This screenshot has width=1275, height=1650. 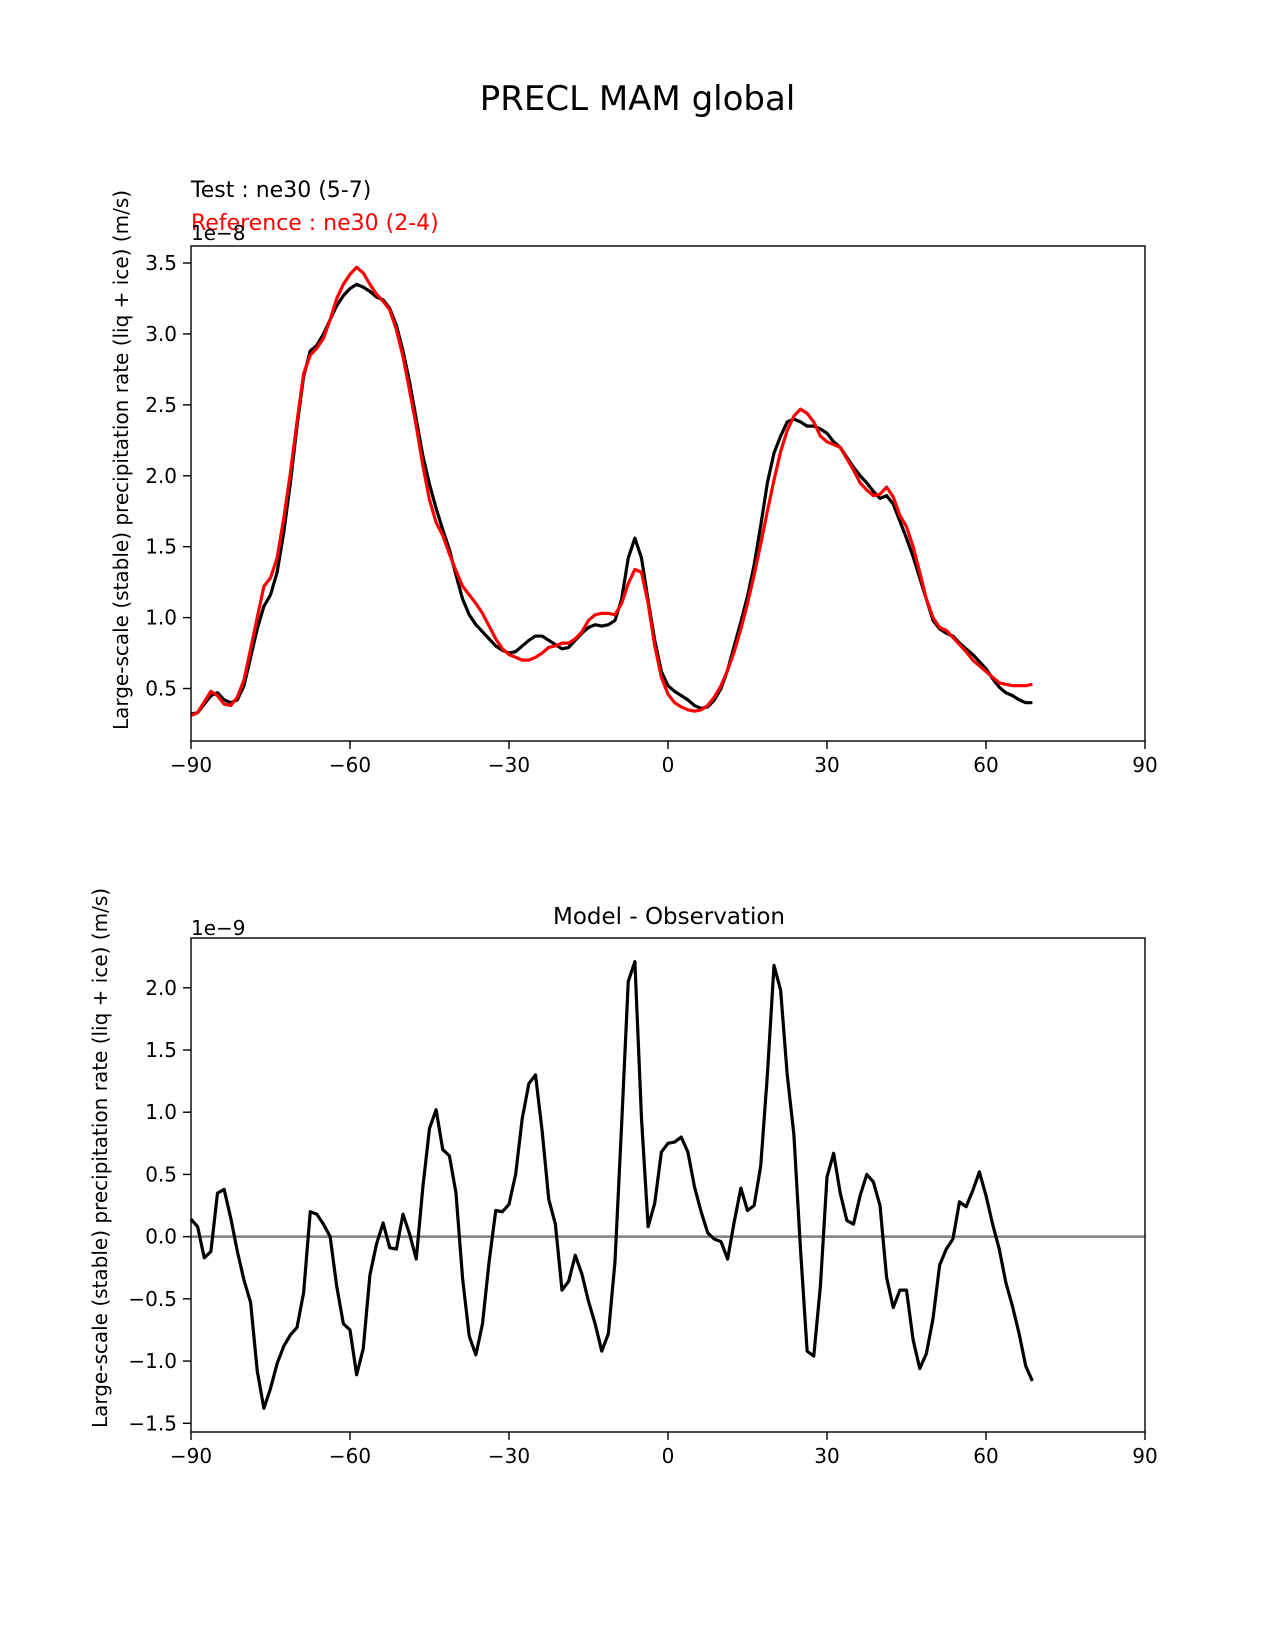 What do you see at coordinates (191, 765) in the screenshot?
I see `top-x-tick-label: −90` at bounding box center [191, 765].